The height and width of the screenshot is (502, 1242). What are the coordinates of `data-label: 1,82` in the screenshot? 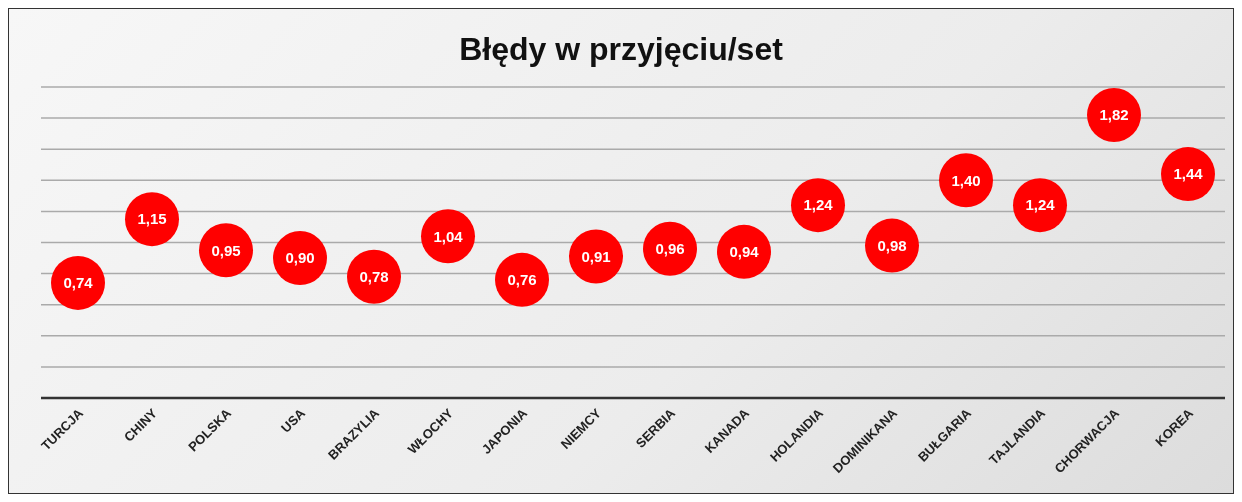 It's located at (1114, 115).